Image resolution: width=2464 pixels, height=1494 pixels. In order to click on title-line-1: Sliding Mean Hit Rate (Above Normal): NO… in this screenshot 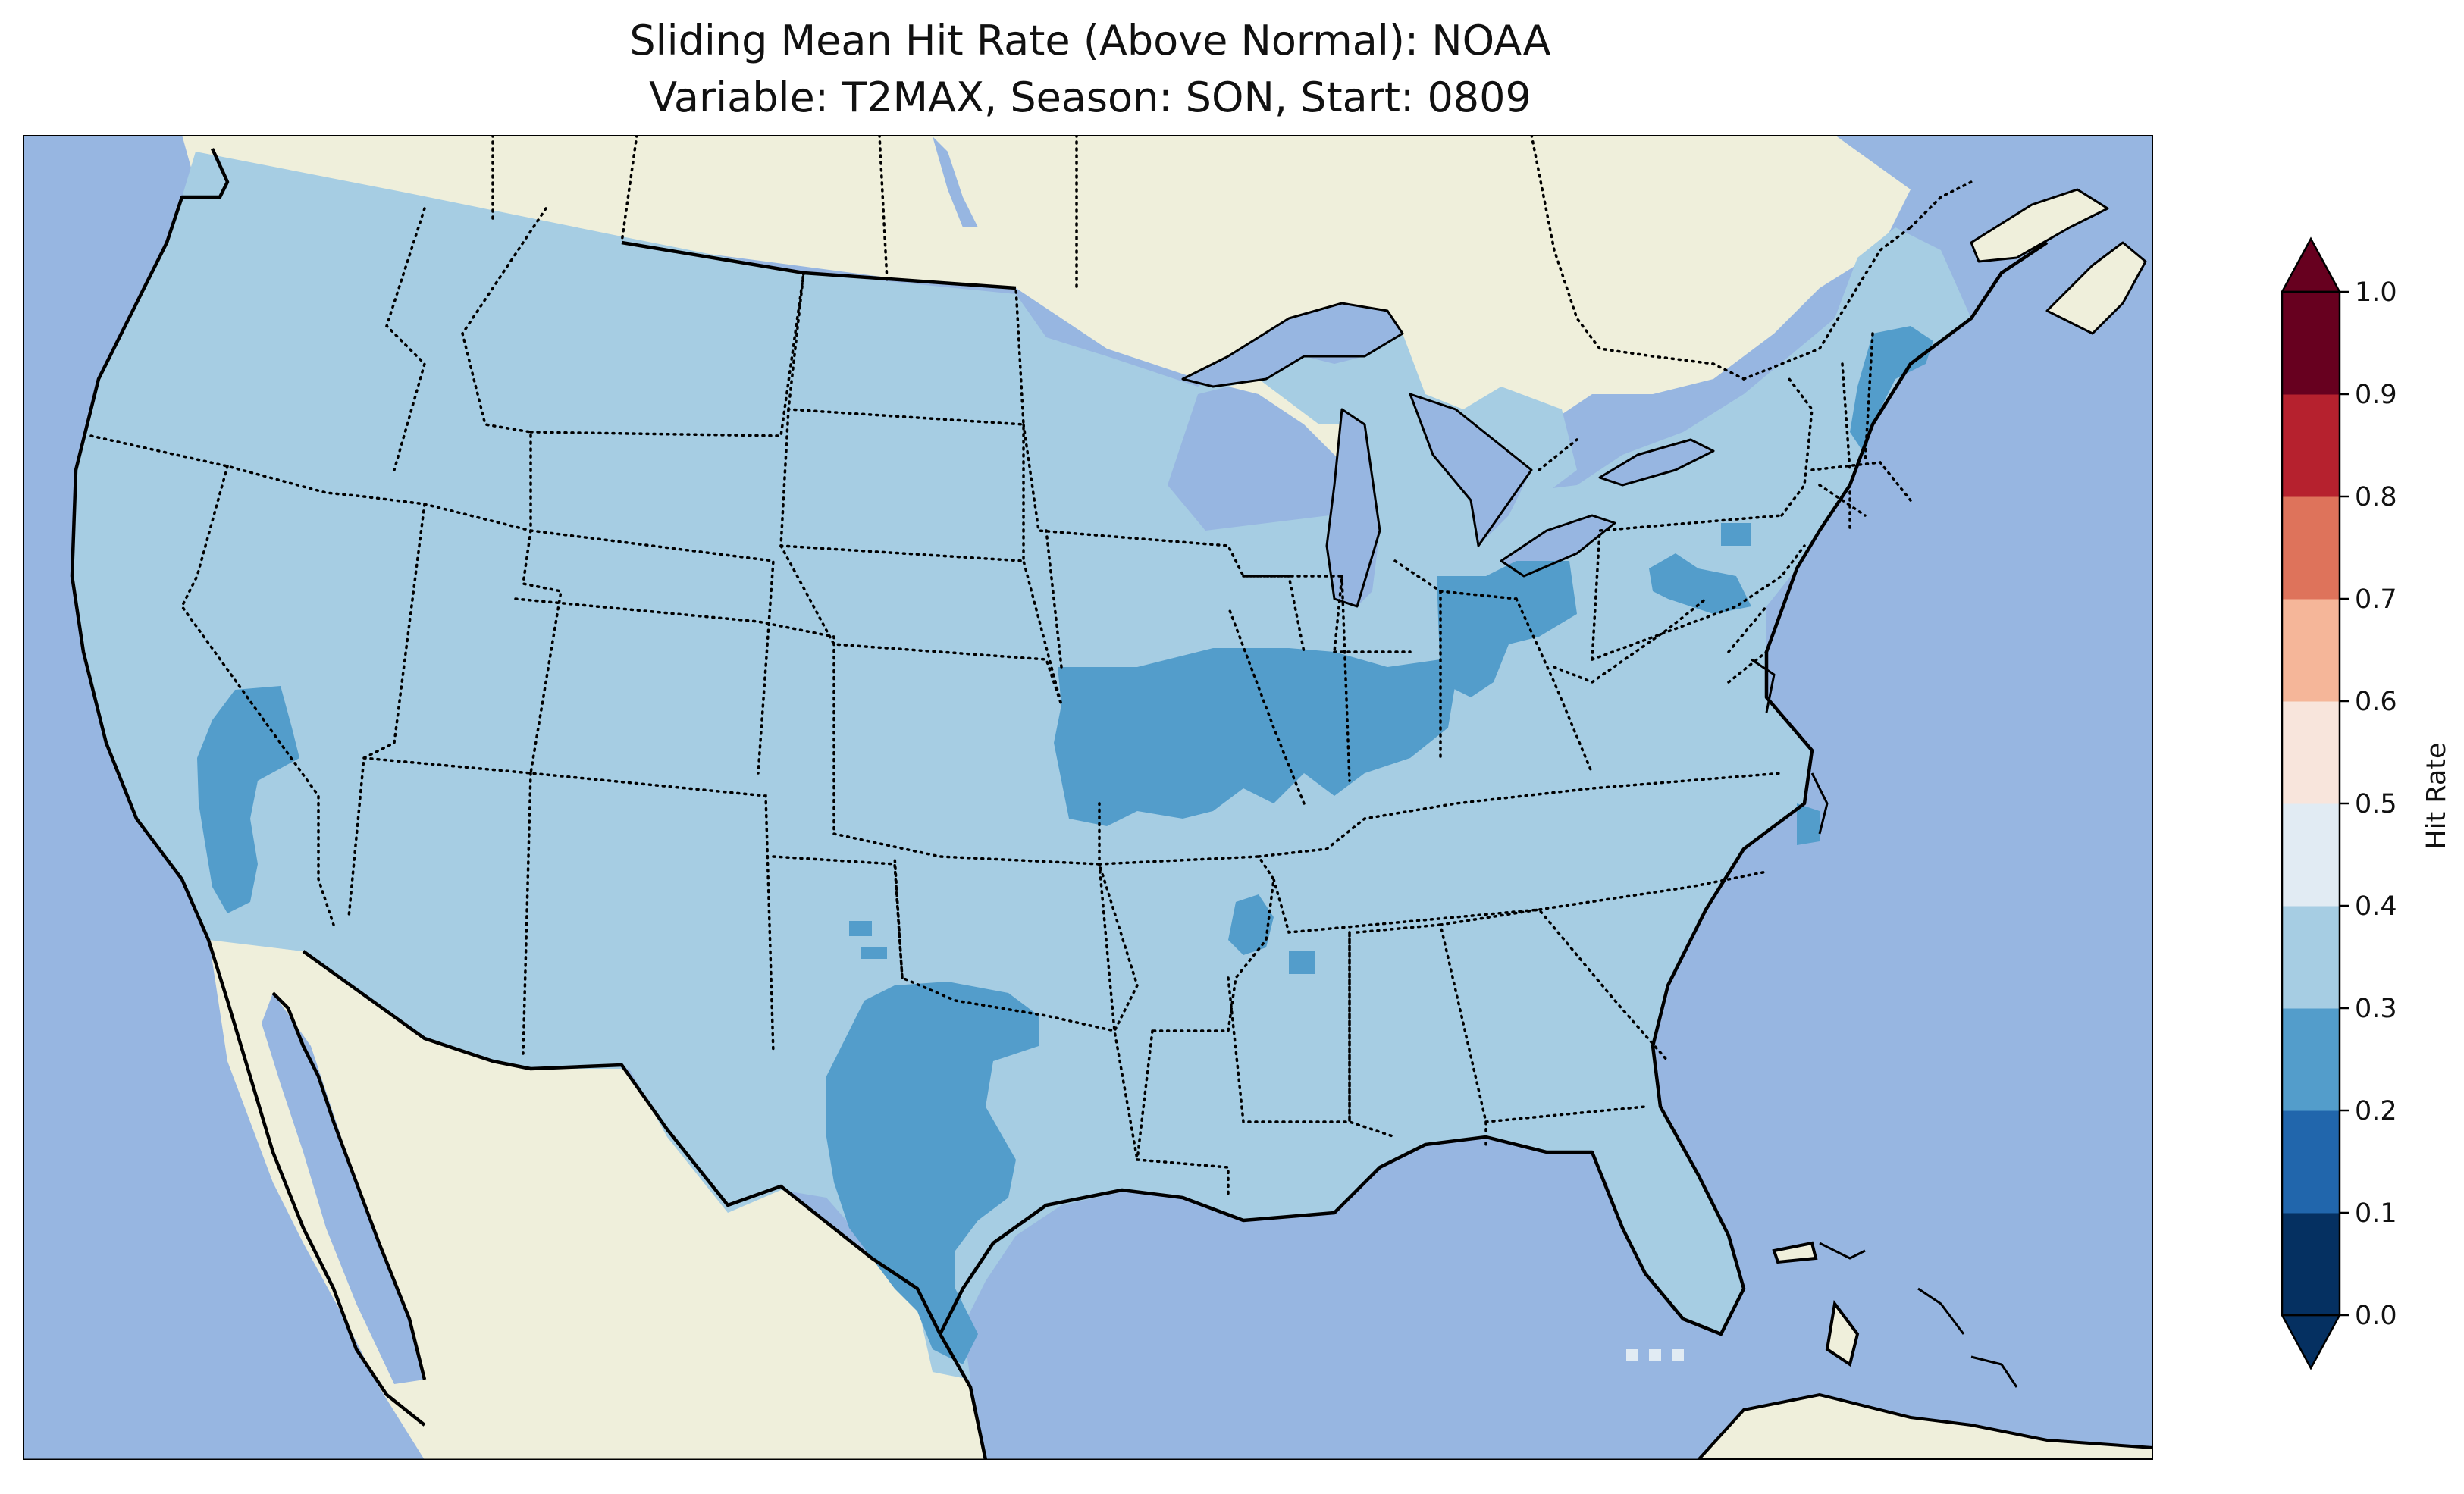, I will do `click(1089, 40)`.